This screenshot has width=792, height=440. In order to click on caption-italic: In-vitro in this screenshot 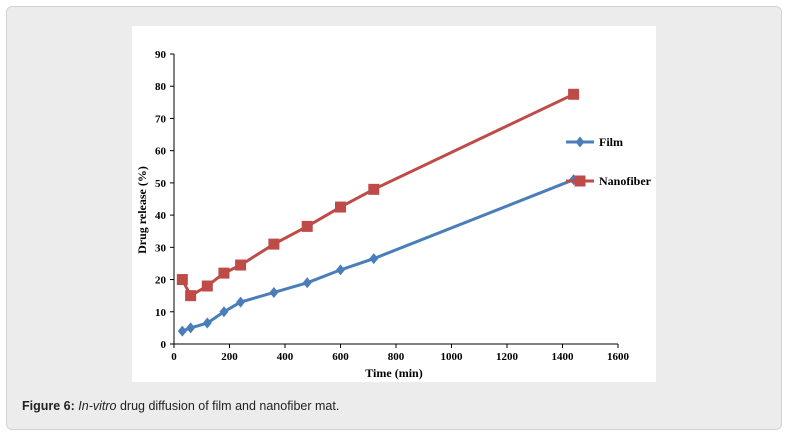, I will do `click(97, 406)`.